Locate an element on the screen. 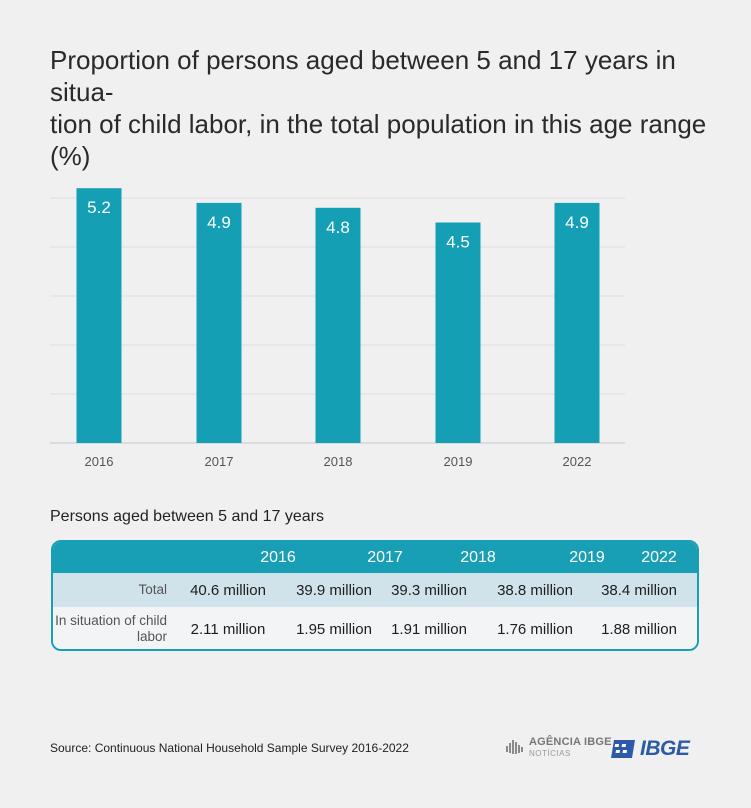 The width and height of the screenshot is (751, 808). title-line-3: (%) is located at coordinates (70, 156).